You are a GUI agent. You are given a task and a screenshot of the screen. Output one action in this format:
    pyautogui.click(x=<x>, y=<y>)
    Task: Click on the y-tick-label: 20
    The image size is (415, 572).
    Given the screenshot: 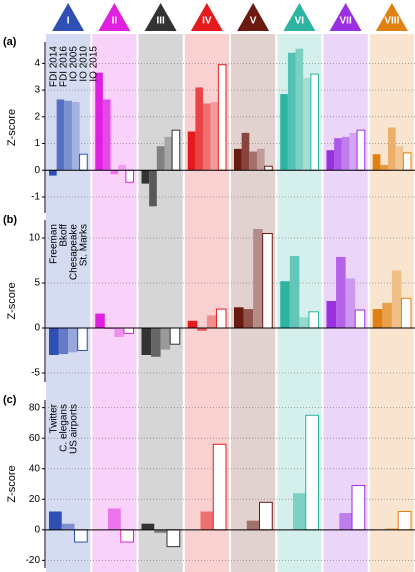 What is the action you would take?
    pyautogui.click(x=35, y=499)
    